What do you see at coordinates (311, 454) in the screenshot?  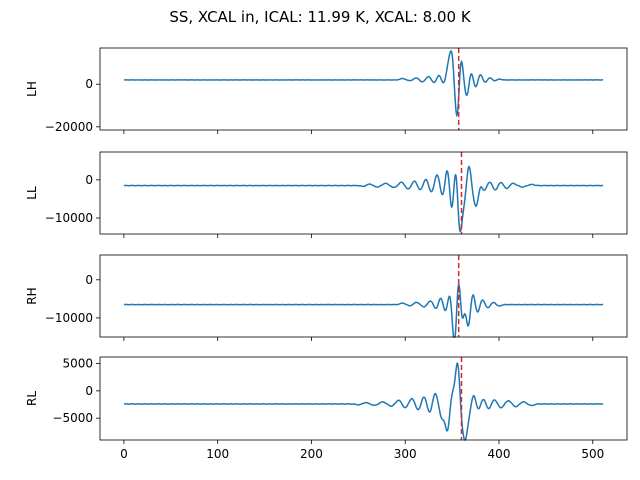 I see `x-tick-label: 200` at bounding box center [311, 454].